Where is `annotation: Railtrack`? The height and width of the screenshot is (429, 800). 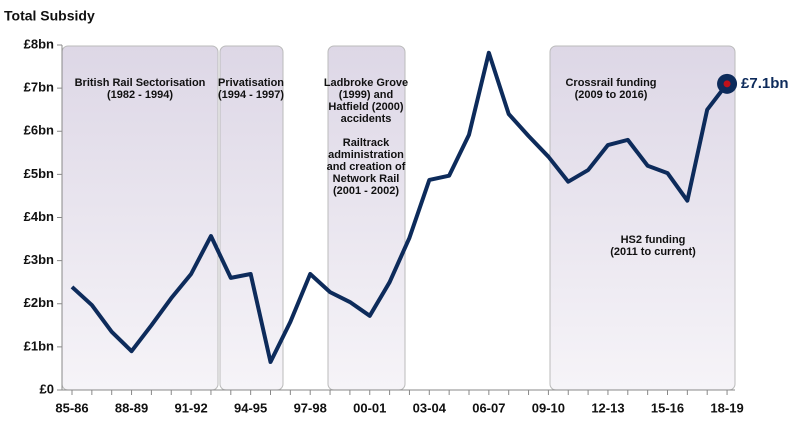 annotation: Railtrack is located at coordinates (366, 143).